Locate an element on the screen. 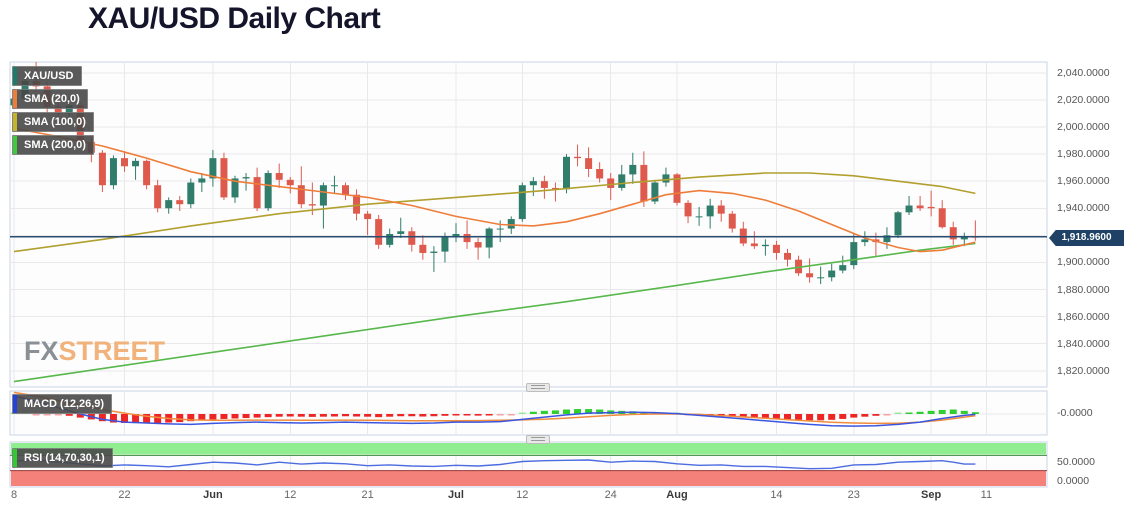 The height and width of the screenshot is (527, 1124). x-axis-label: Aug is located at coordinates (677, 495).